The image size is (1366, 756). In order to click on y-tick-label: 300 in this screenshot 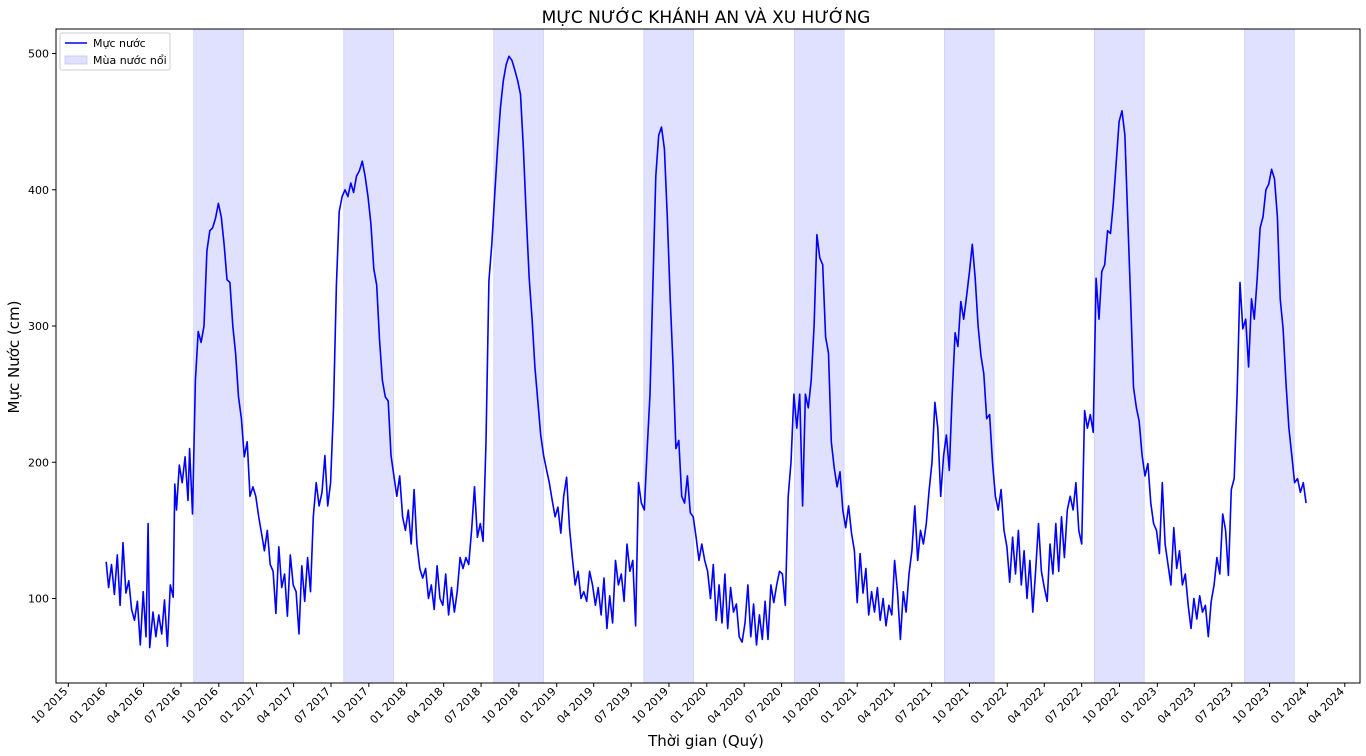, I will do `click(38, 326)`.